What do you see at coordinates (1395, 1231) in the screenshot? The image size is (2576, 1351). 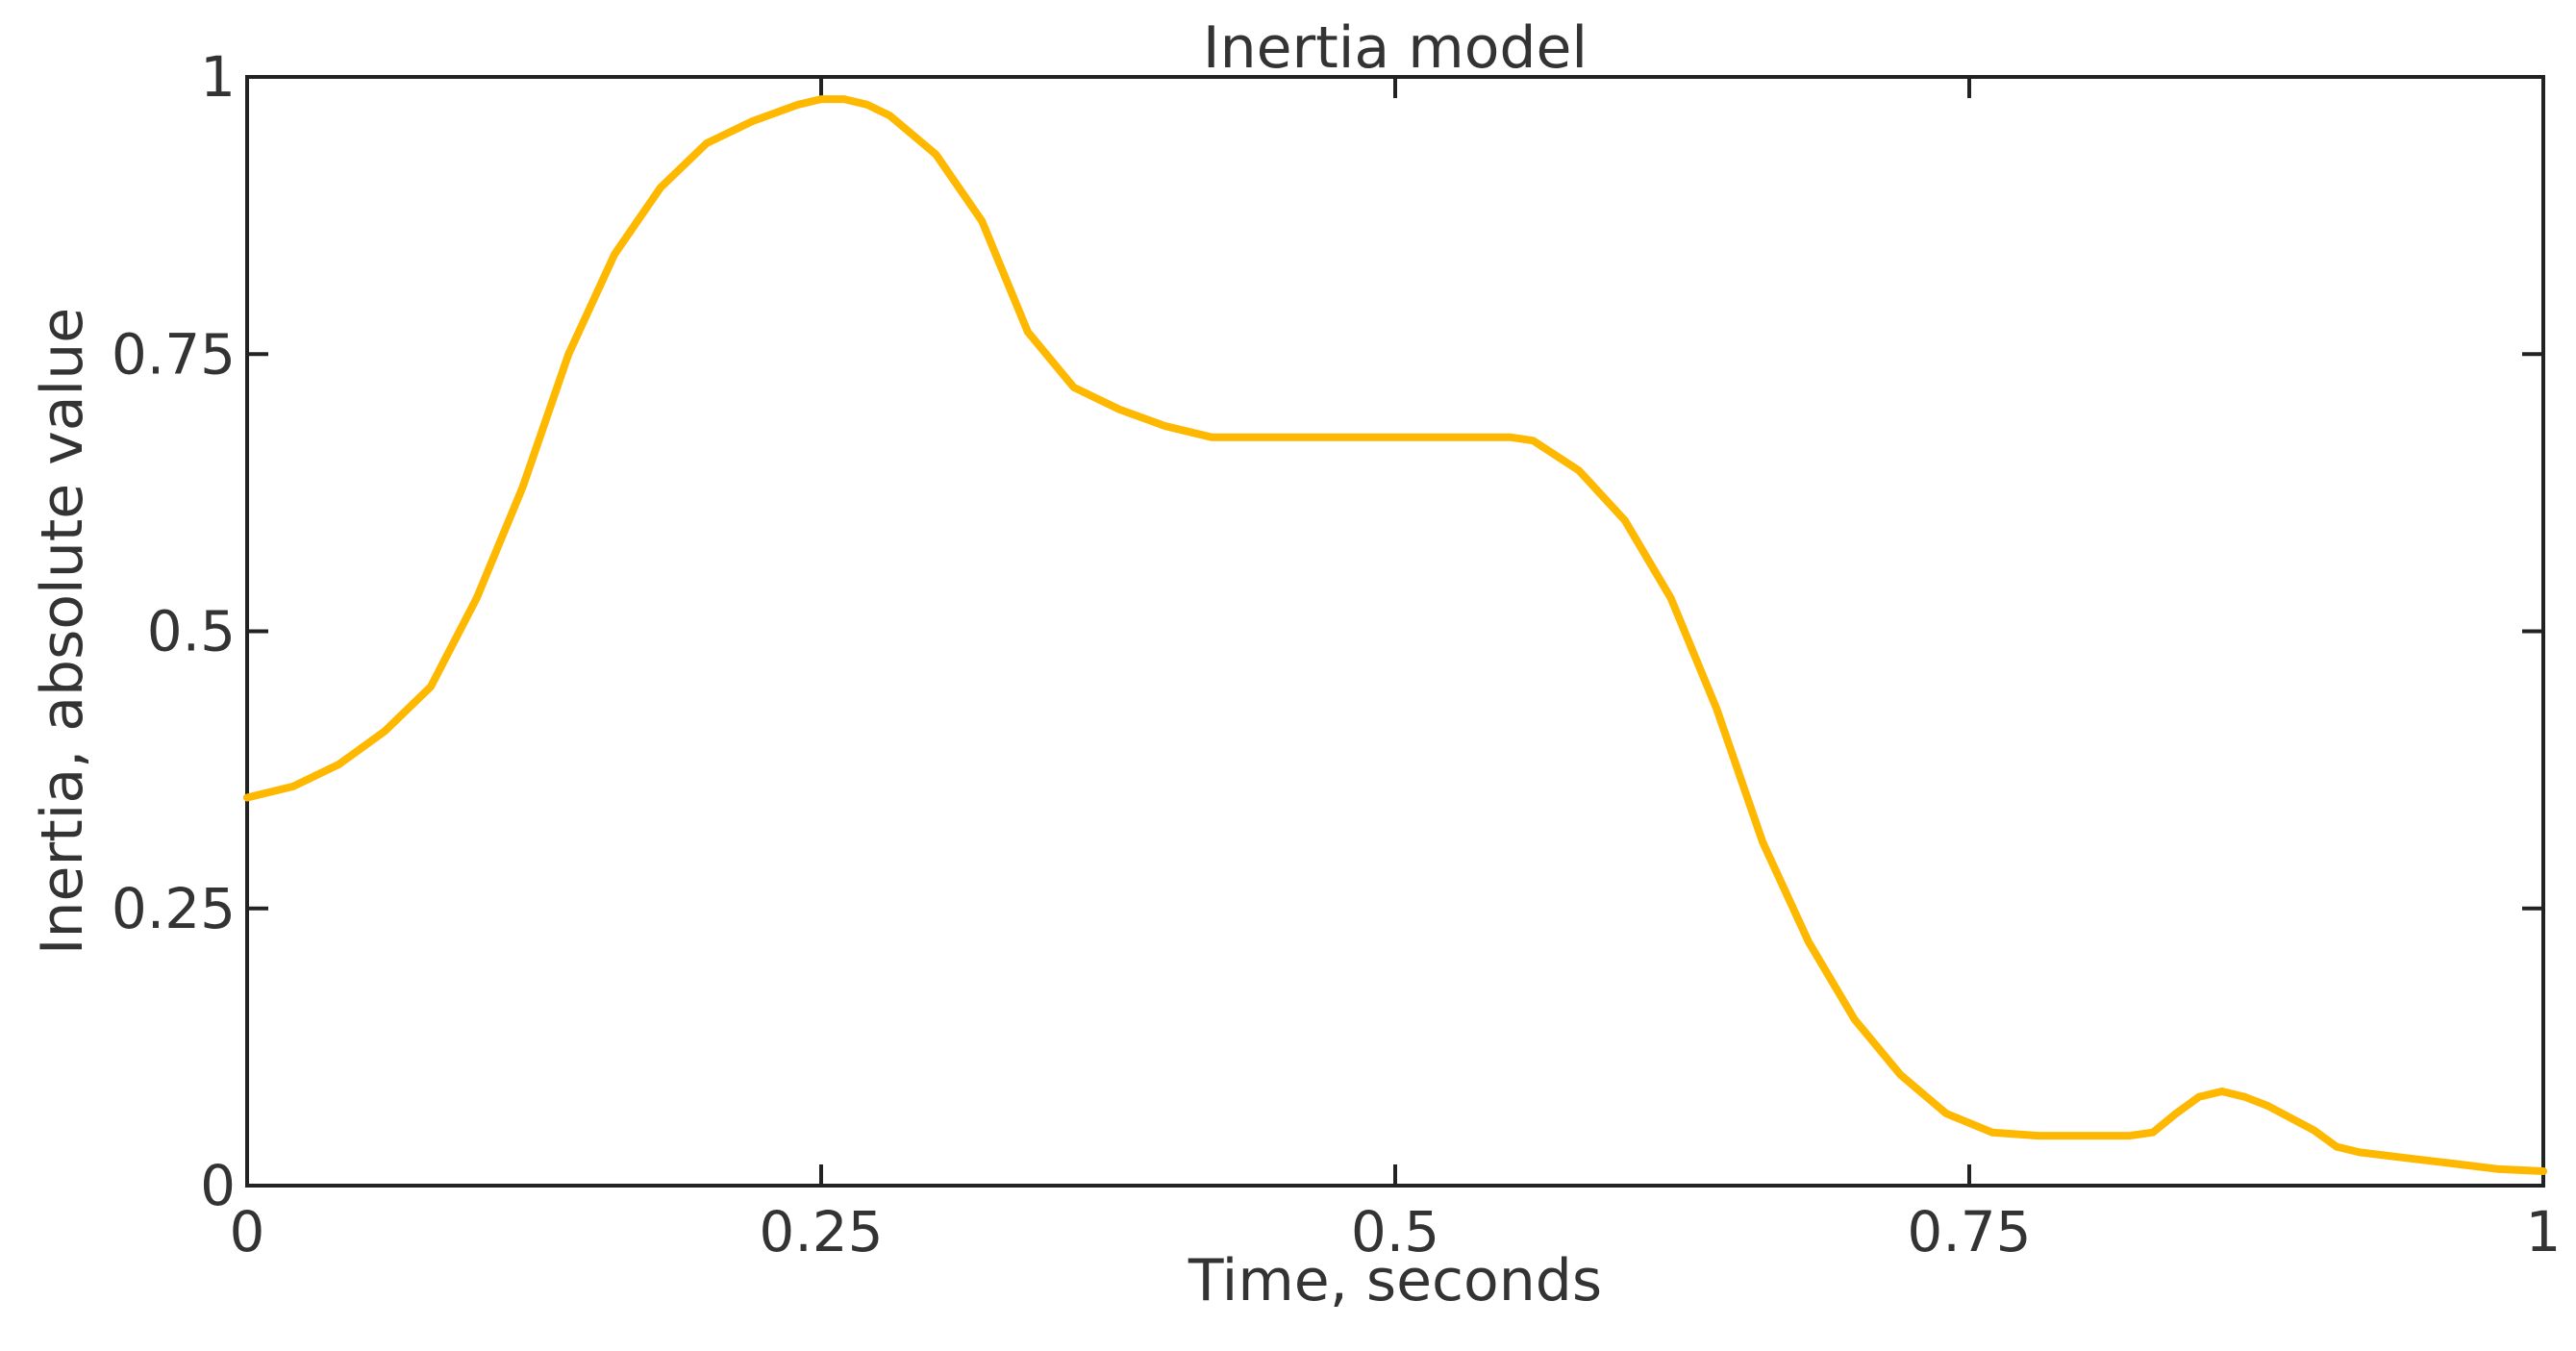 I see `x-tick-label: 0.5` at bounding box center [1395, 1231].